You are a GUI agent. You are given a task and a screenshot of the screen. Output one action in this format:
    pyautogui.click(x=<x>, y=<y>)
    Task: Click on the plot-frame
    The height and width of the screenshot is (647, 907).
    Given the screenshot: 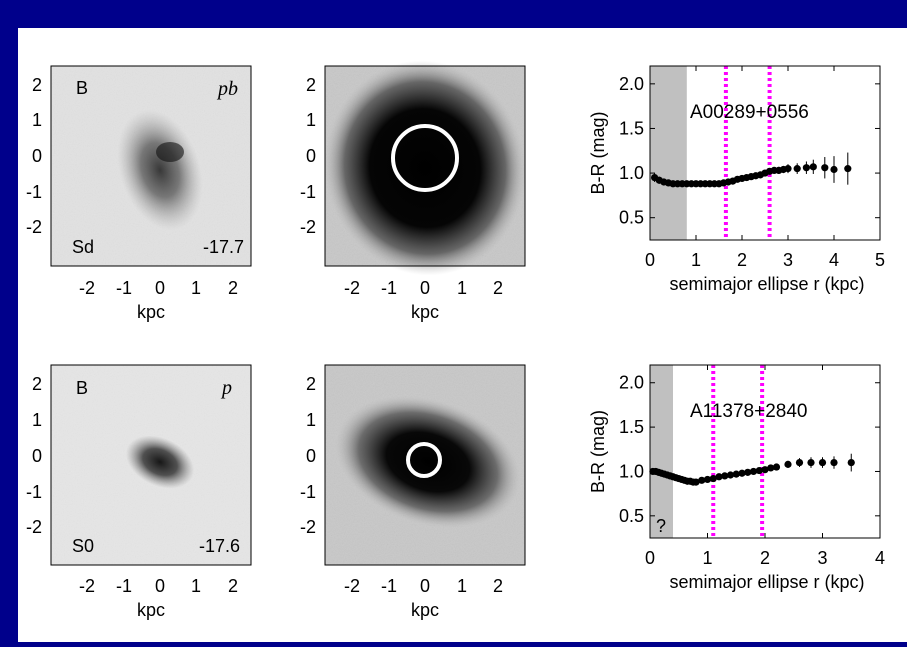 What is the action you would take?
    pyautogui.click(x=765, y=153)
    